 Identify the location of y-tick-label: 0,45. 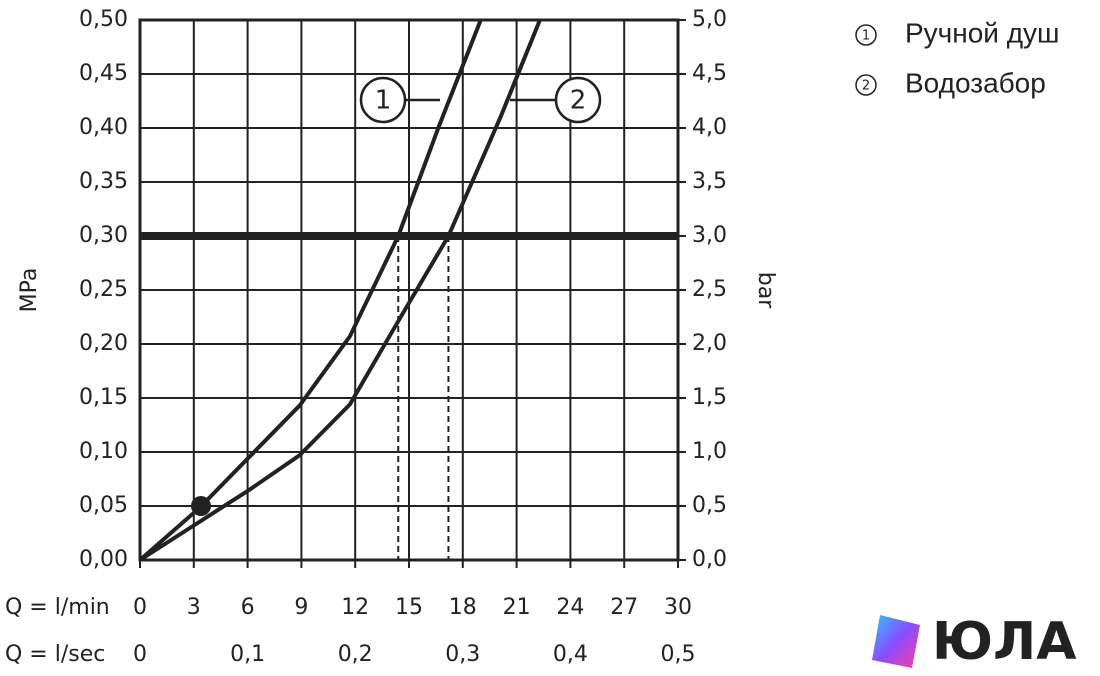
(103, 73).